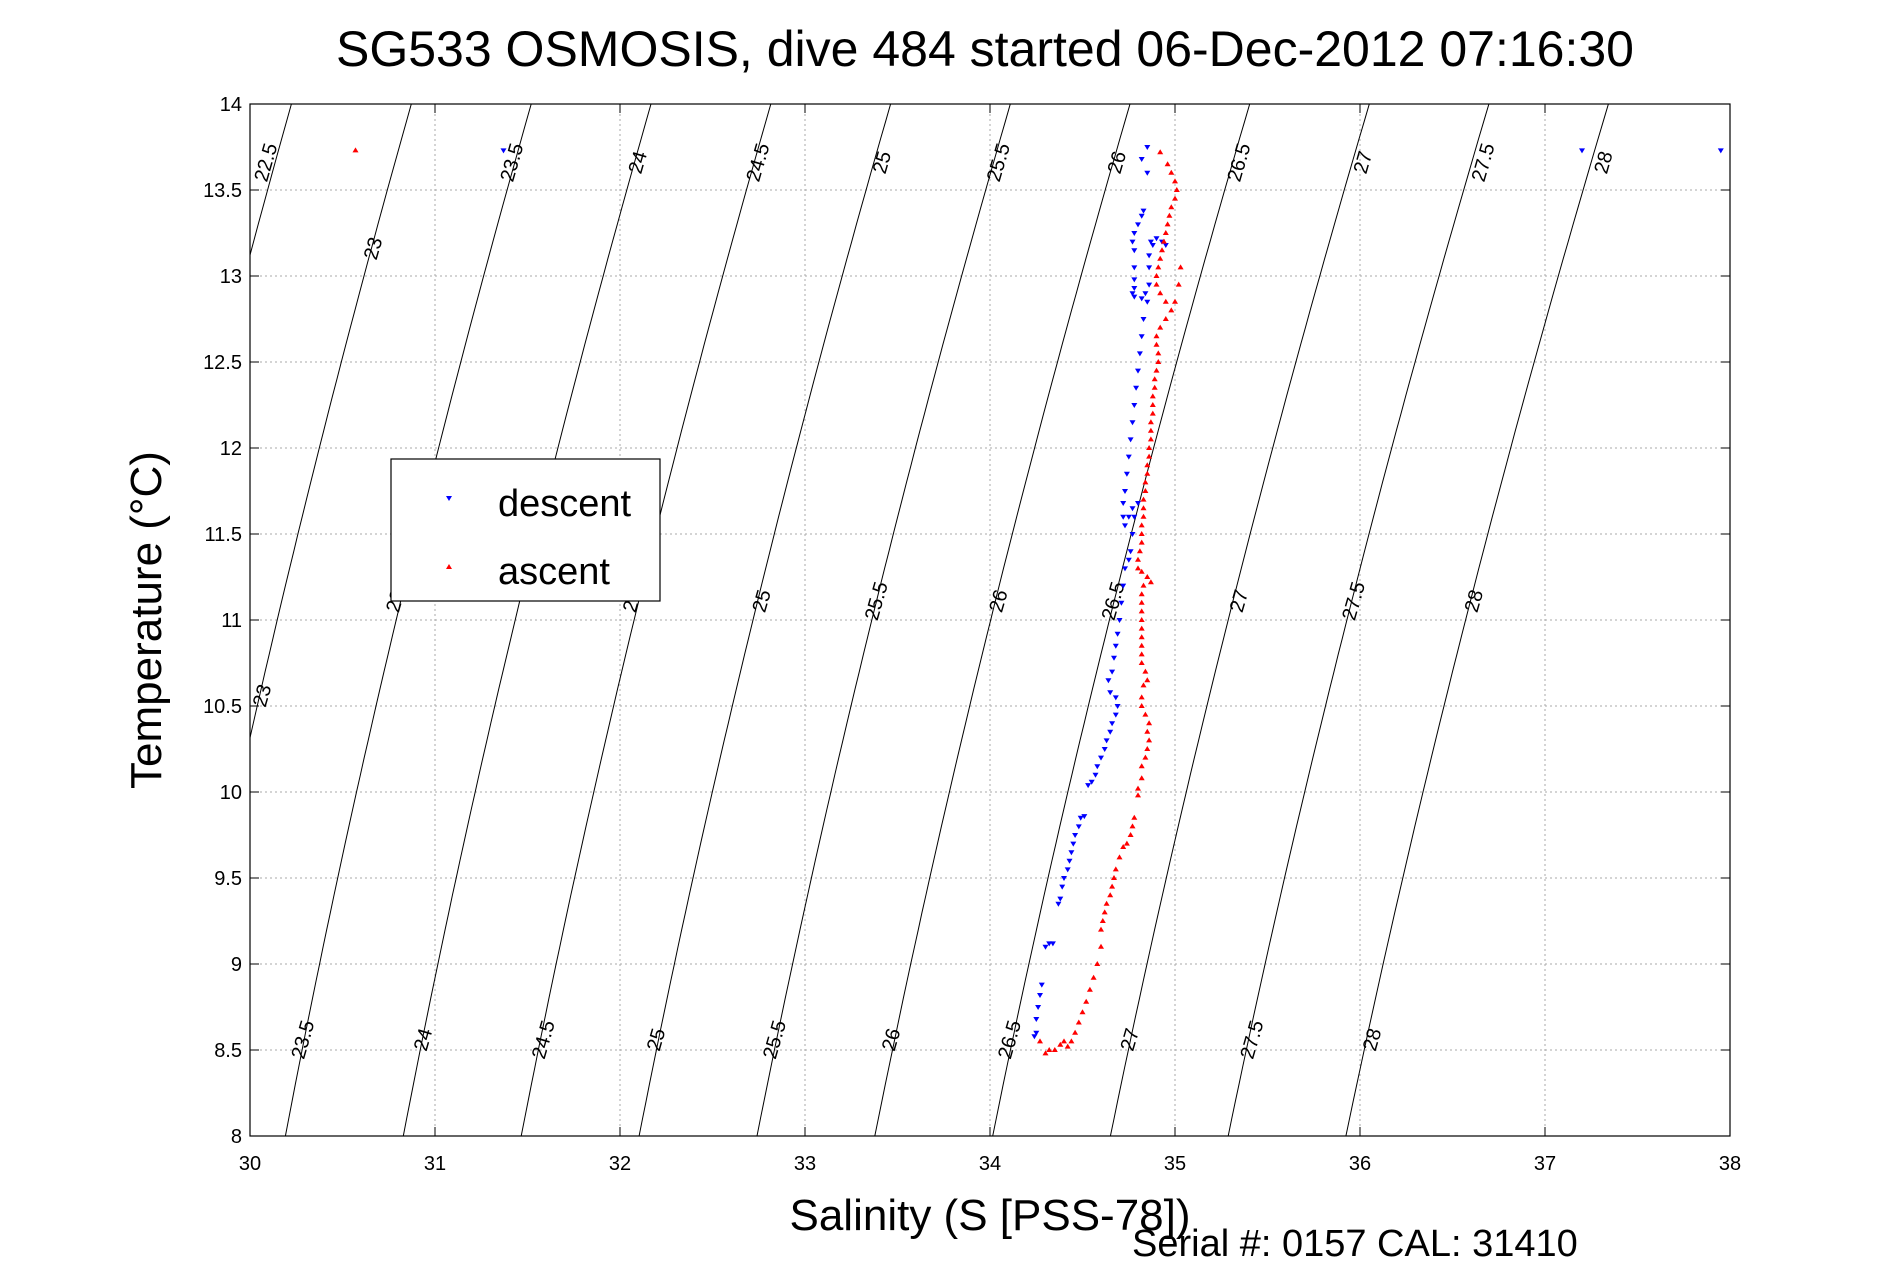 The height and width of the screenshot is (1262, 1891). What do you see at coordinates (646, 620) in the screenshot?
I see `isopycnal-24.5` at bounding box center [646, 620].